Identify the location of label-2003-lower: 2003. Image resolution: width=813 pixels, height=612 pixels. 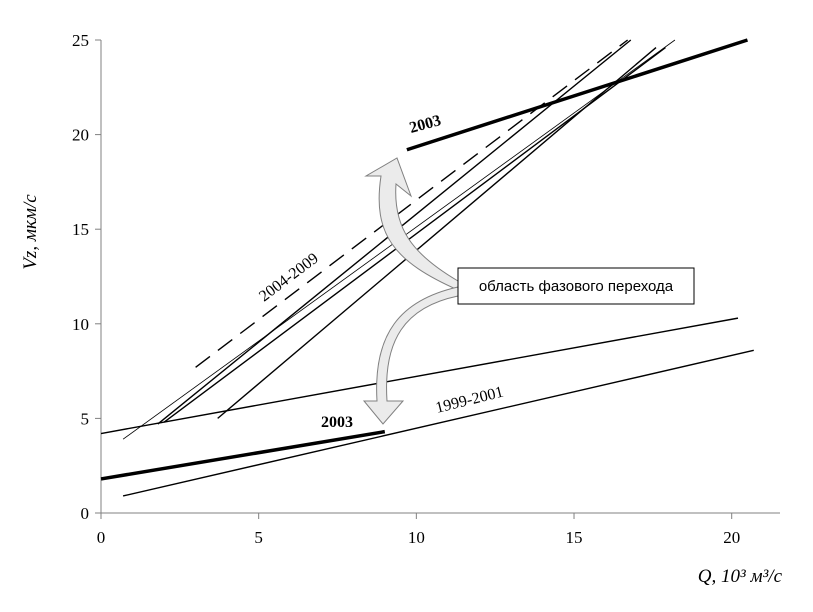
(337, 422).